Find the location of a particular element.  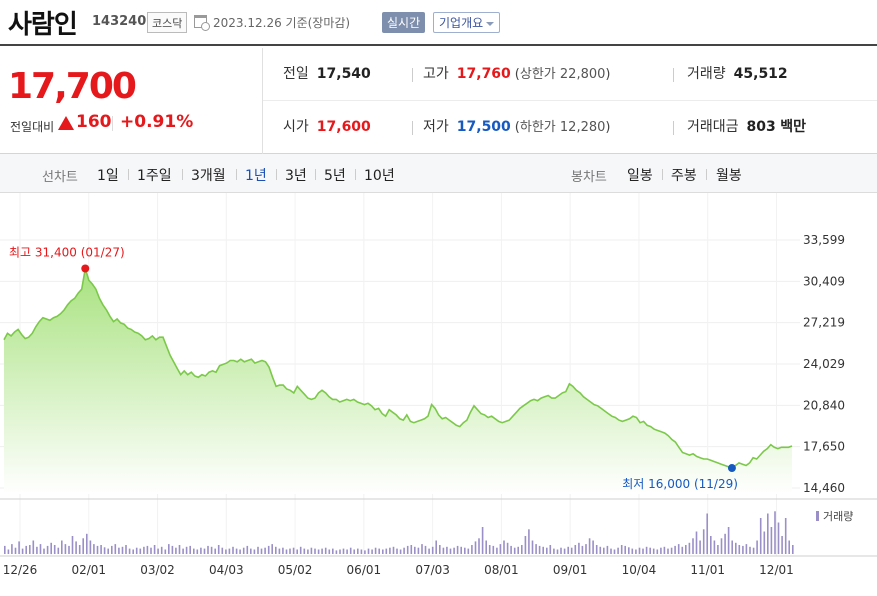

volume-legend: 거래량 is located at coordinates (838, 516).